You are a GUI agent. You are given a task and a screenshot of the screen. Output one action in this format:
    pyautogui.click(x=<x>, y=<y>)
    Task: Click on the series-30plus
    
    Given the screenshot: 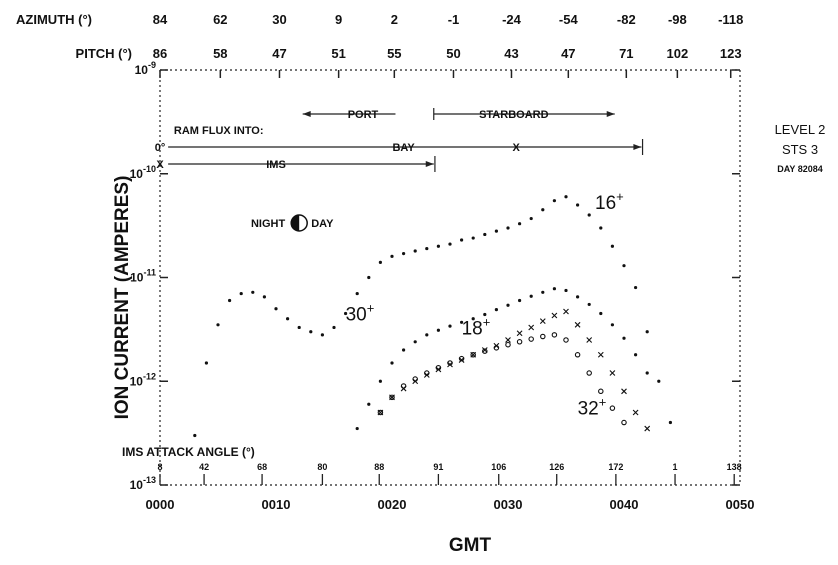 What is the action you would take?
    pyautogui.click(x=502, y=359)
    